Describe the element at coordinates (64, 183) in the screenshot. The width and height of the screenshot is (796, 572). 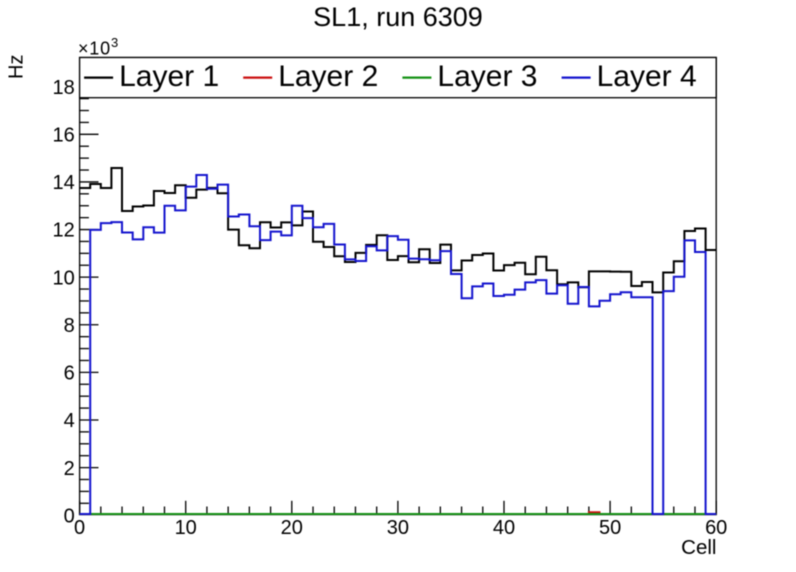
I see `svg-text: 14` at that location.